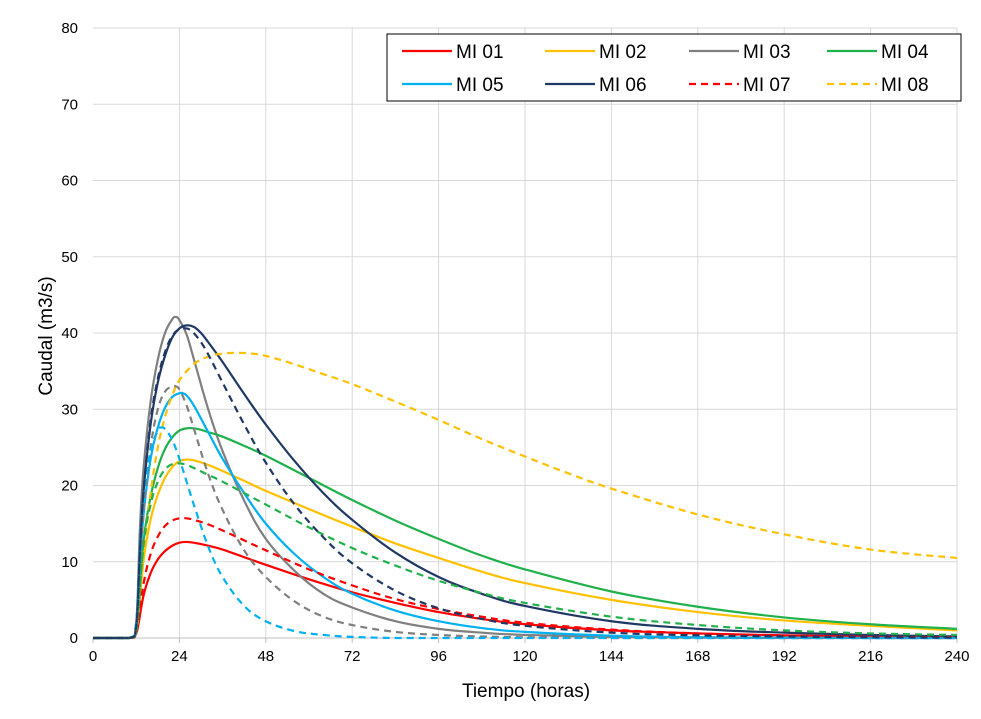  I want to click on x-tick-label: 24, so click(179, 656).